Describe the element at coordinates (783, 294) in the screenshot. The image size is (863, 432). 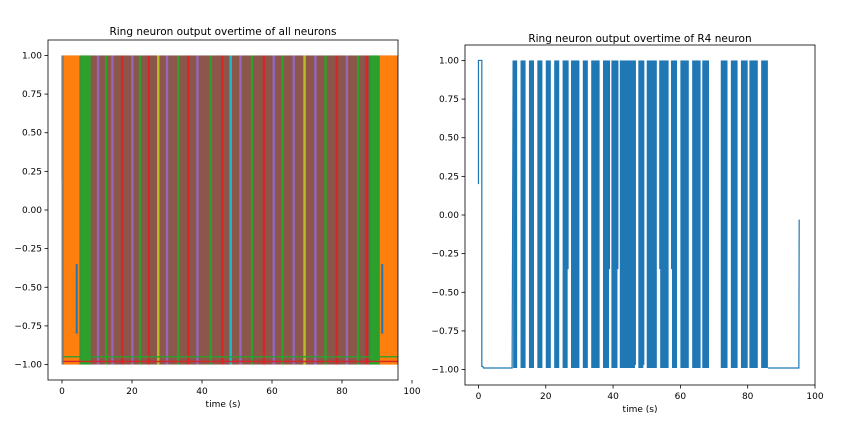
I see `r4-tail` at that location.